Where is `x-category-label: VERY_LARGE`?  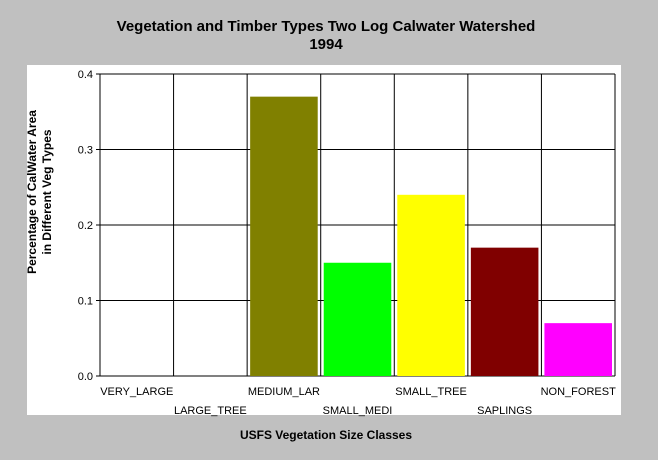
x-category-label: VERY_LARGE is located at coordinates (136, 392).